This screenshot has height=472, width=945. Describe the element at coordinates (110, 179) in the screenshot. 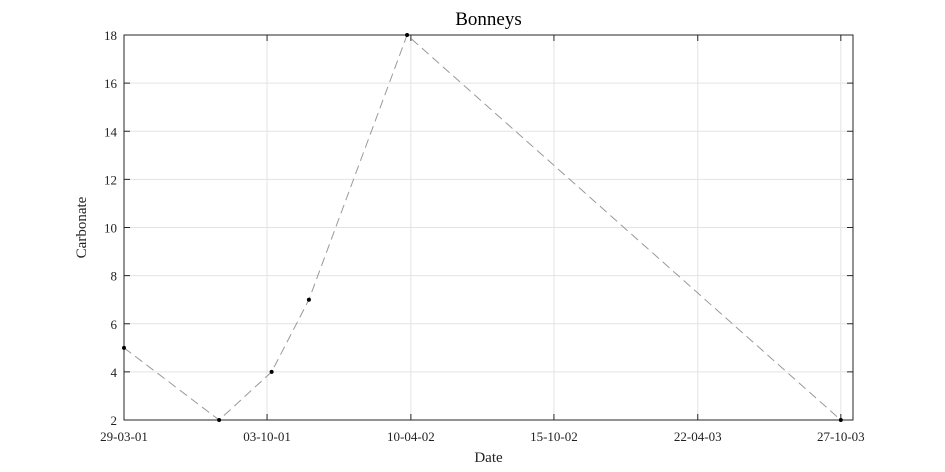

I see `y-tick-label: 12` at that location.